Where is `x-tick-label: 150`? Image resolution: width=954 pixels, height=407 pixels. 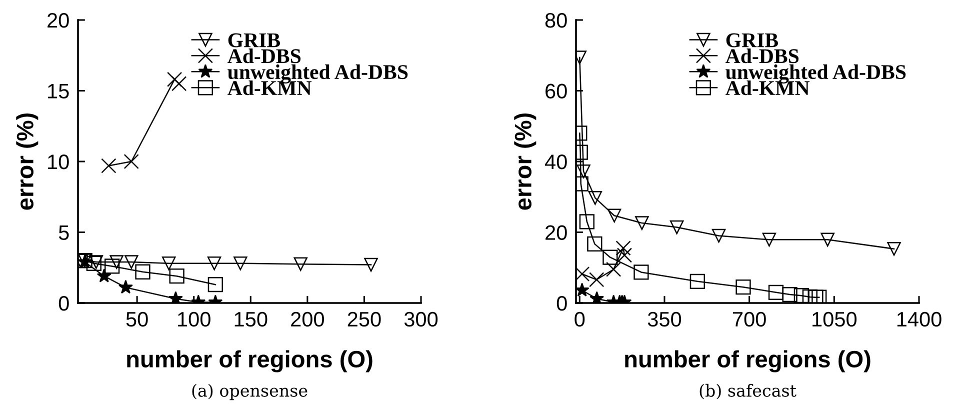 x-tick-label: 150 is located at coordinates (251, 319).